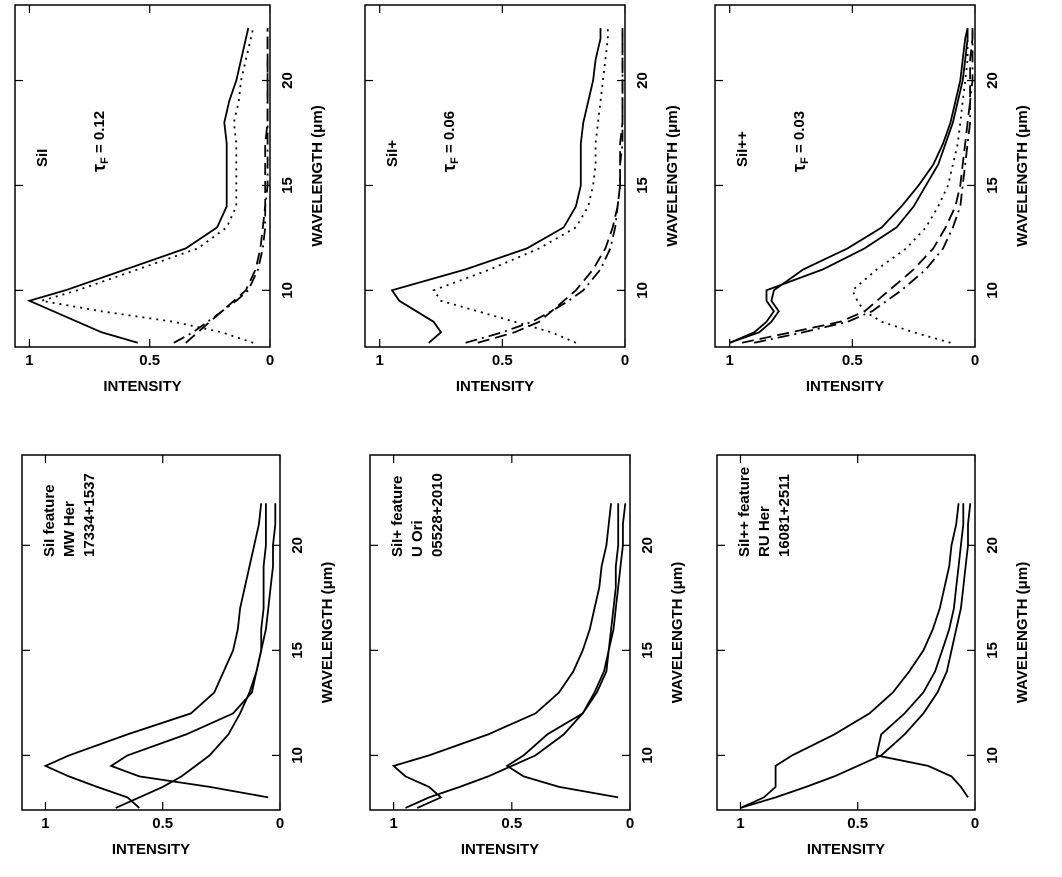  What do you see at coordinates (744, 512) in the screenshot?
I see `annotation: SiI++ feature` at bounding box center [744, 512].